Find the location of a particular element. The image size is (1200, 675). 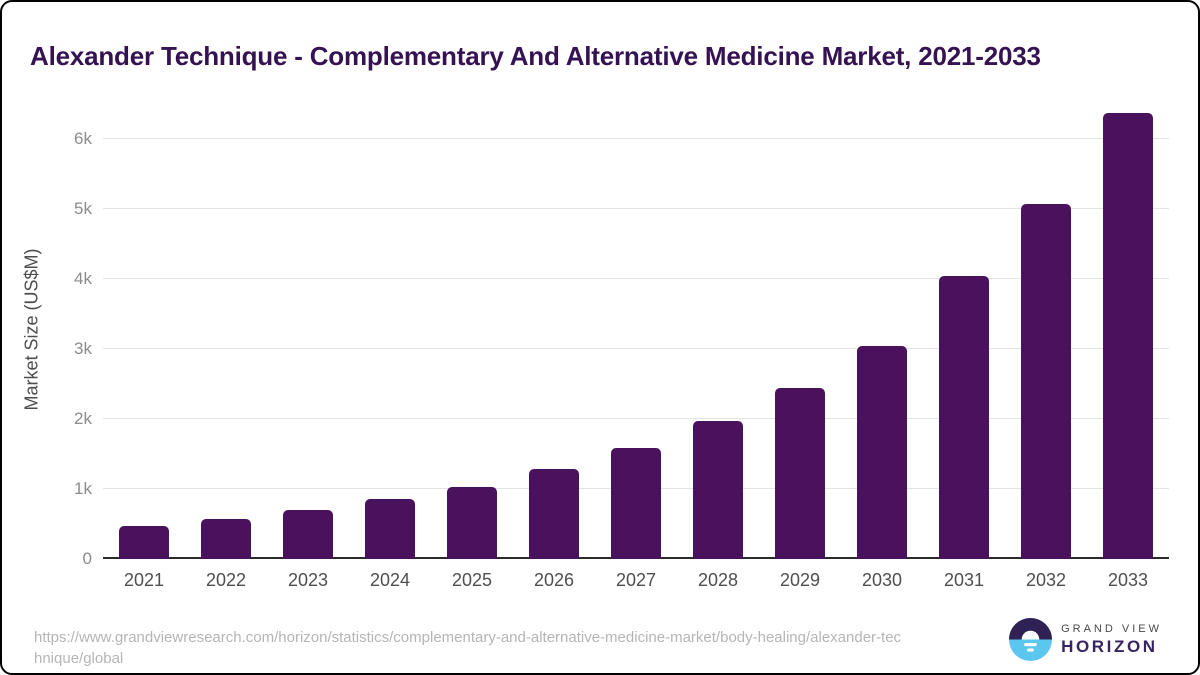

bar-2027 is located at coordinates (636, 503).